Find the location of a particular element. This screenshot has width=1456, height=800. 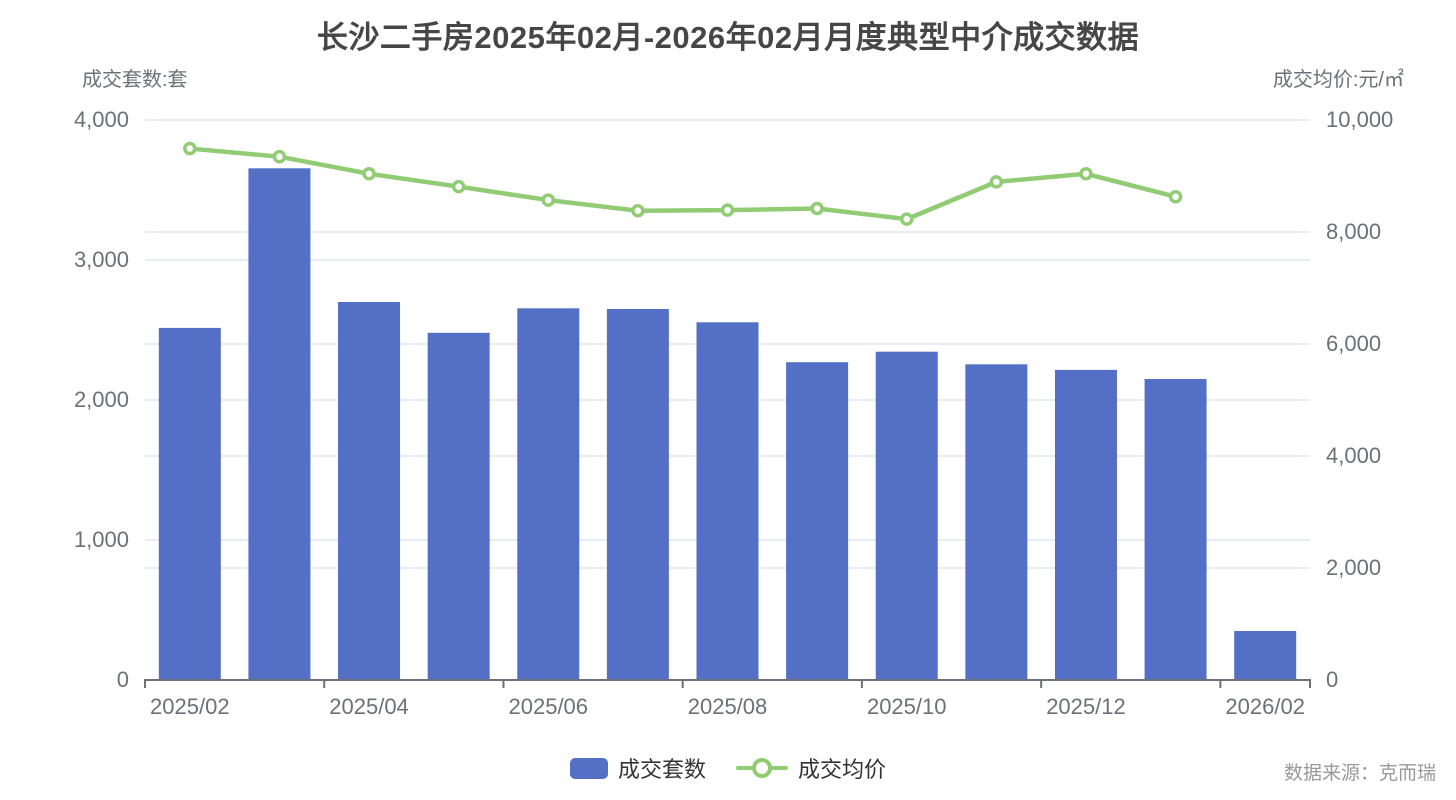

data-source: 数据来源：克而瑞 is located at coordinates (1359, 773).